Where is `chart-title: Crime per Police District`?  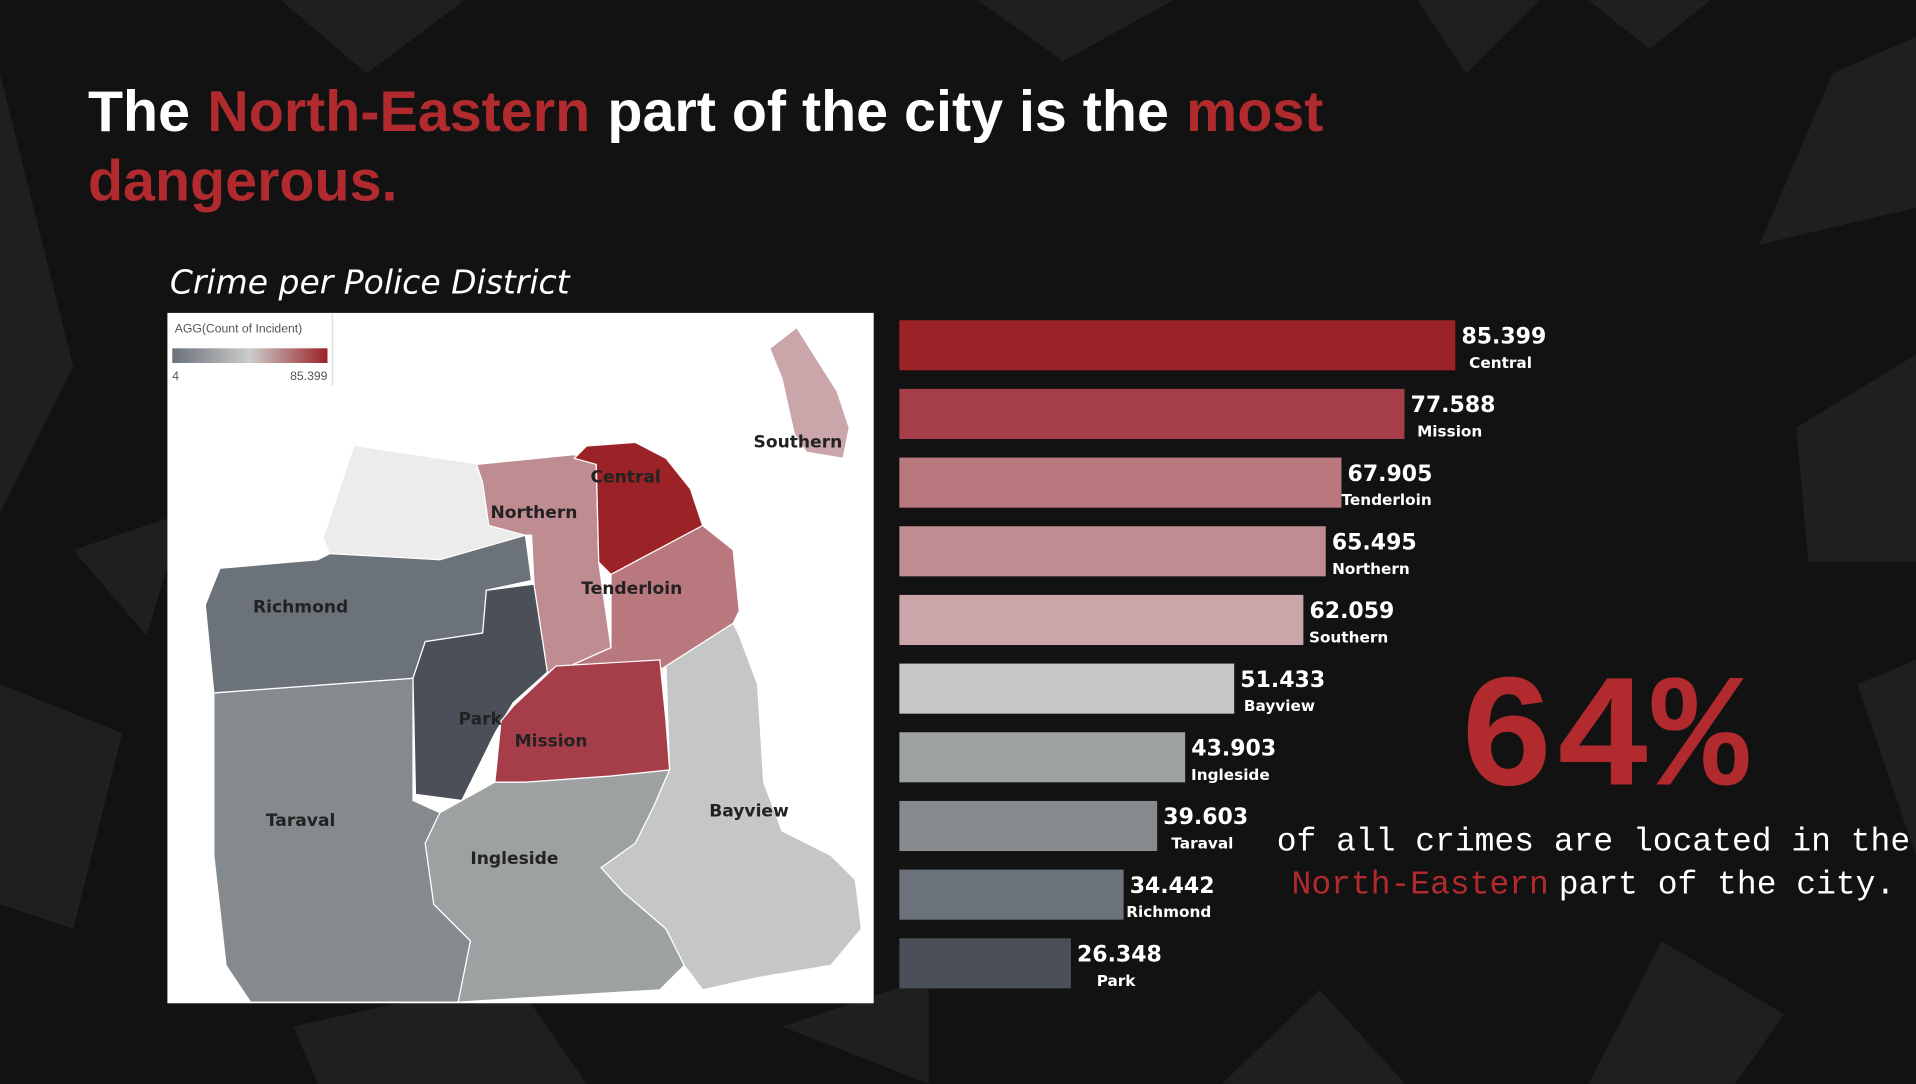 chart-title: Crime per Police District is located at coordinates (370, 281).